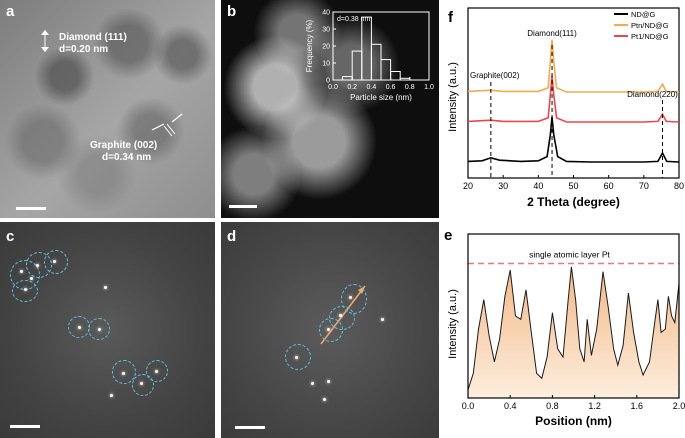  I want to click on x-tick-label: 40, so click(538, 186).